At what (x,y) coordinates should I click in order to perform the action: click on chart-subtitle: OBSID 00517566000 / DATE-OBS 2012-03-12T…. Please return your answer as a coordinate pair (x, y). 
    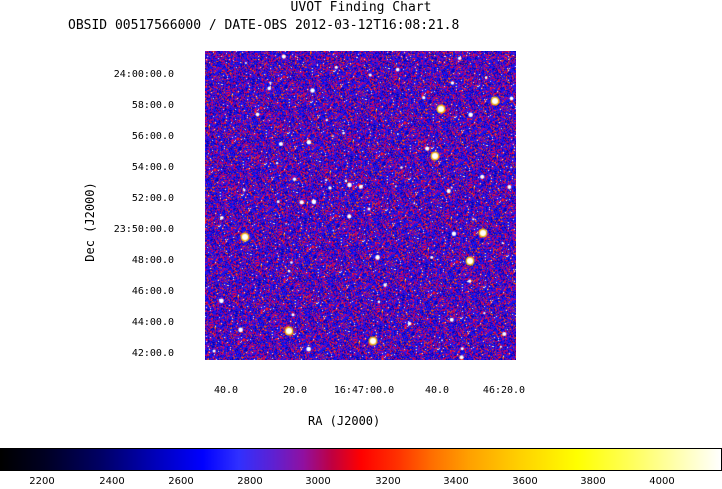
    Looking at the image, I should click on (264, 25).